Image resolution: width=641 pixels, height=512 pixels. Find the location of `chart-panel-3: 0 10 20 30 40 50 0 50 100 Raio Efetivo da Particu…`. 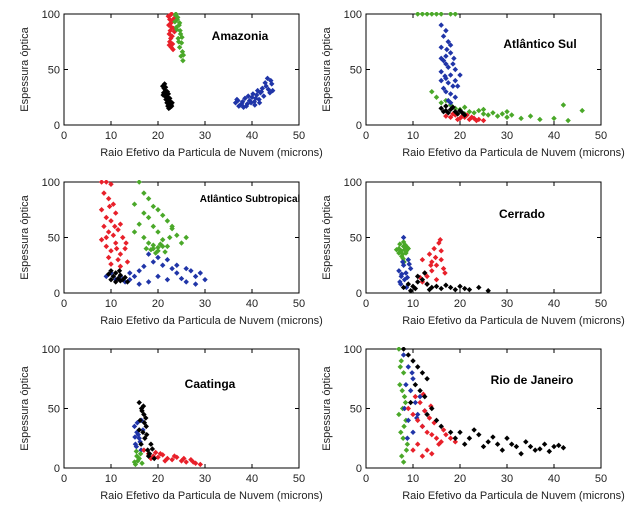

chart-panel-3: 0 10 20 30 40 50 0 50 100 Raio Efetivo da Particu… is located at coordinates (473, 252).